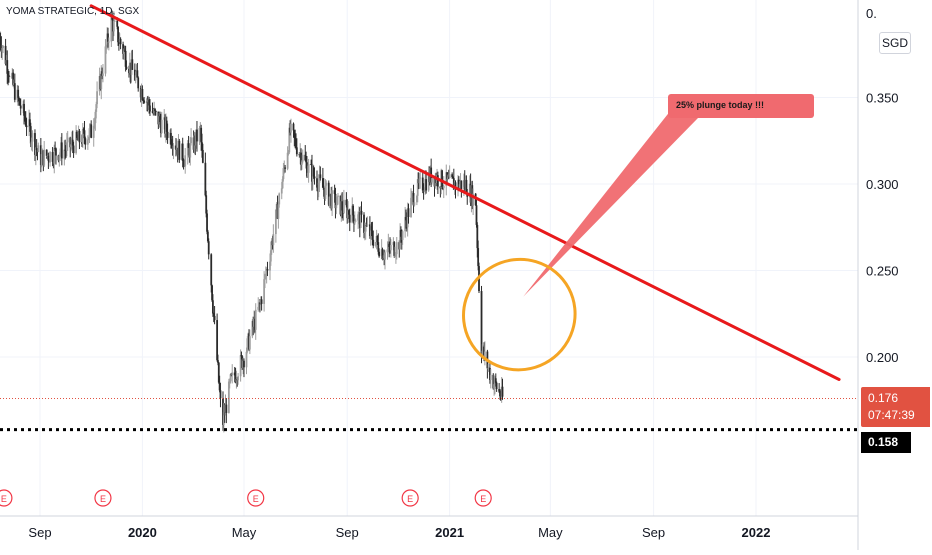 The image size is (932, 555). What do you see at coordinates (891, 415) in the screenshot?
I see `bar-countdown: 07:47:39` at bounding box center [891, 415].